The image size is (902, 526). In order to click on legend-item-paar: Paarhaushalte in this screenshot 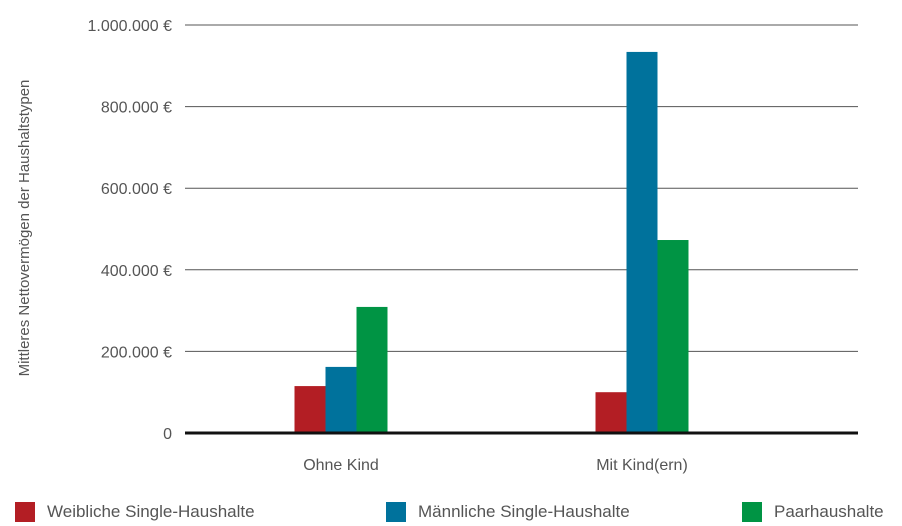, I will do `click(813, 512)`.